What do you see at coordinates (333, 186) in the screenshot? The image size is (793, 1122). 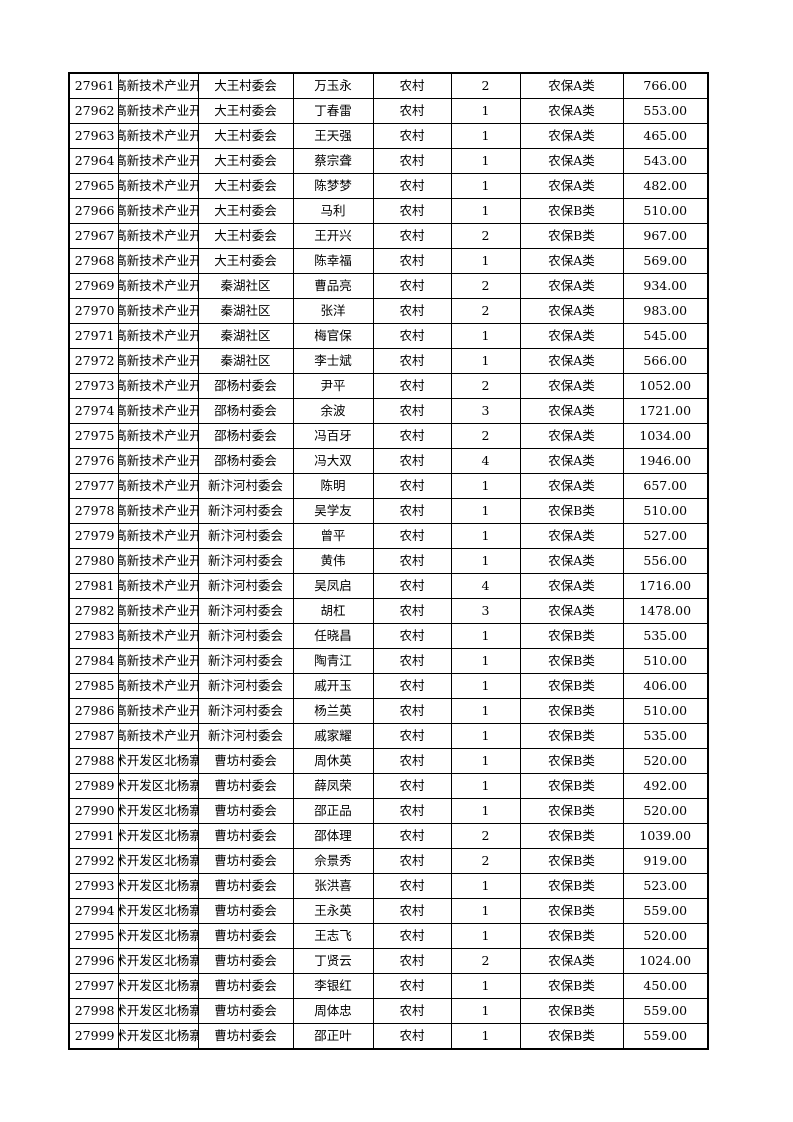 I see `person-name-cell: 陈梦梦` at bounding box center [333, 186].